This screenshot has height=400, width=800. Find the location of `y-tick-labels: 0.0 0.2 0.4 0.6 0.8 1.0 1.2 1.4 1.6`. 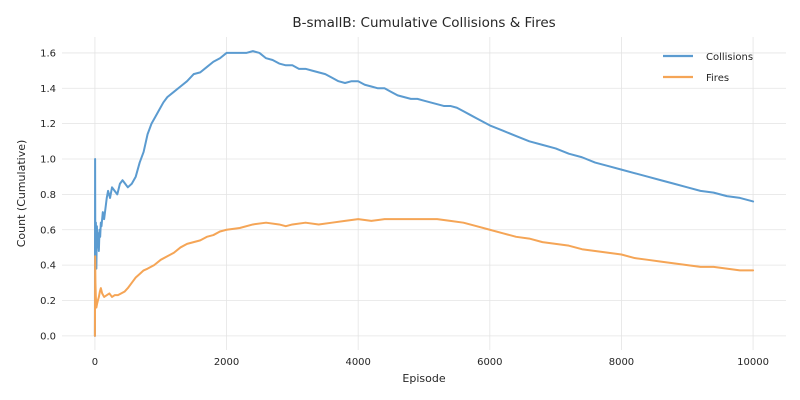

y-tick-labels: 0.0 0.2 0.4 0.6 0.8 1.0 1.2 1.4 1.6 is located at coordinates (48, 195).